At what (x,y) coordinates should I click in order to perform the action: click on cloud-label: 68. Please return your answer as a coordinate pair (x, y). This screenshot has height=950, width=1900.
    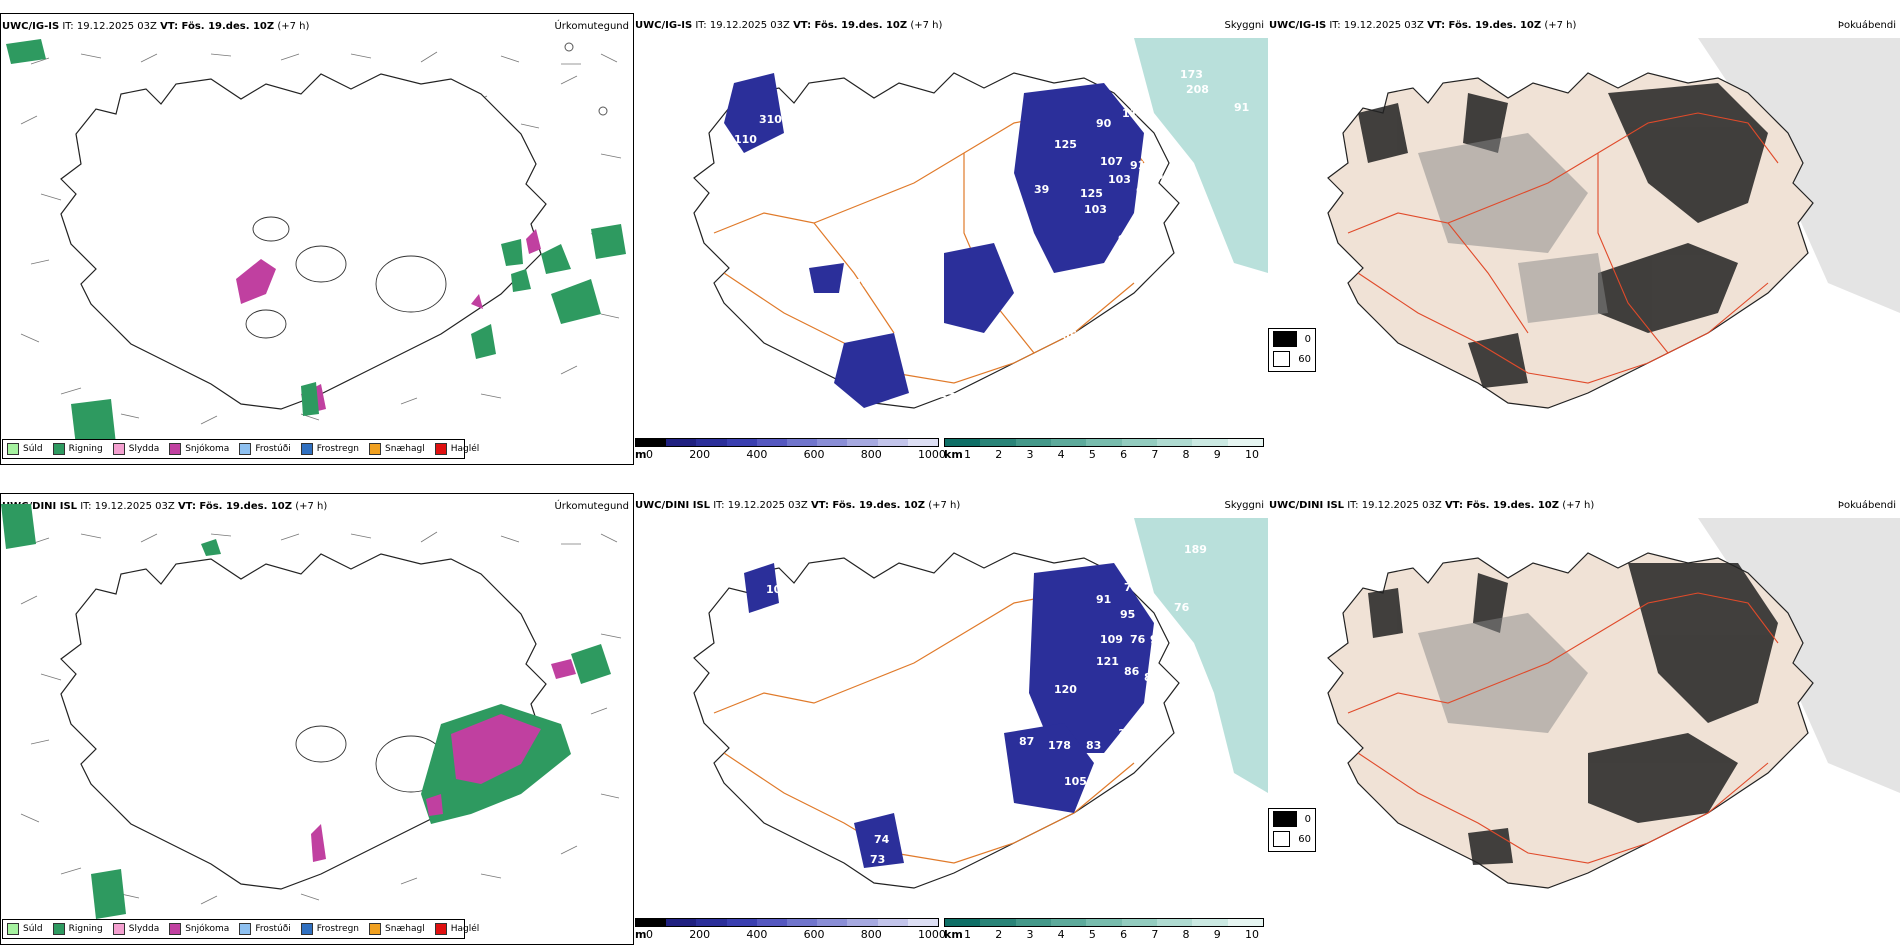
    Looking at the image, I should click on (951, 375).